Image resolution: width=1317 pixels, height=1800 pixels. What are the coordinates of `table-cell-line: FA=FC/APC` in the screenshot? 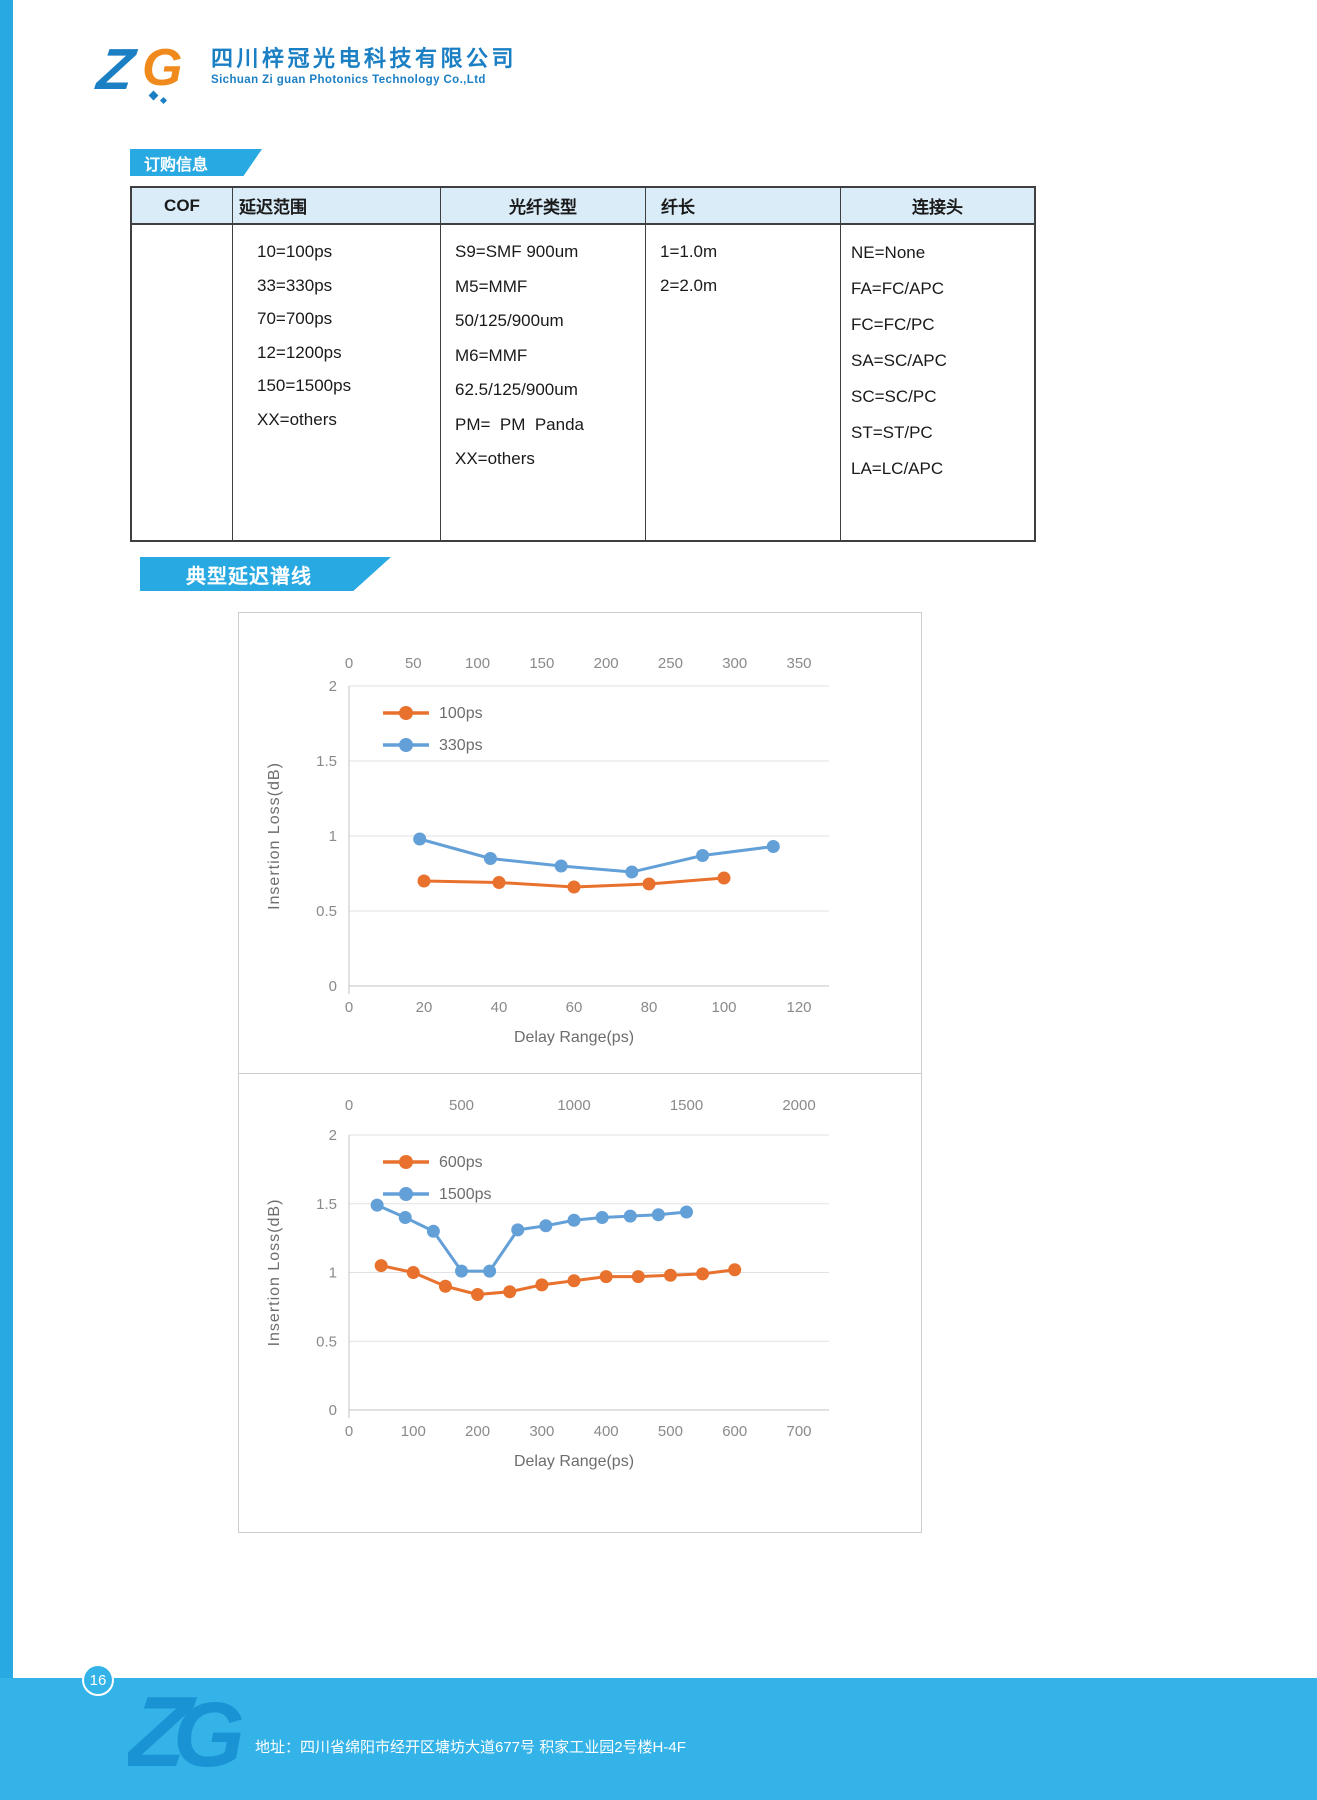 It's located at (898, 288).